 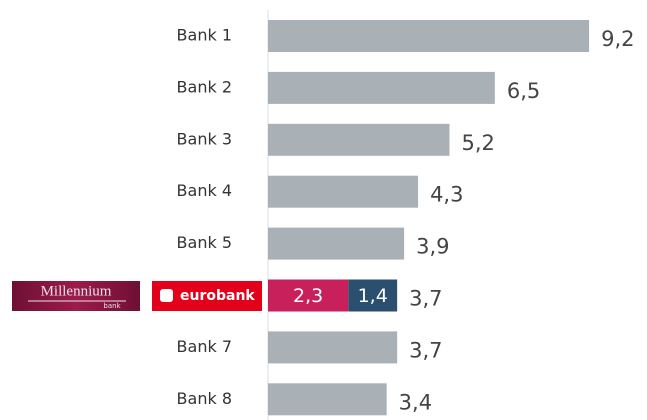 I want to click on total-label: 6,5, so click(x=523, y=91).